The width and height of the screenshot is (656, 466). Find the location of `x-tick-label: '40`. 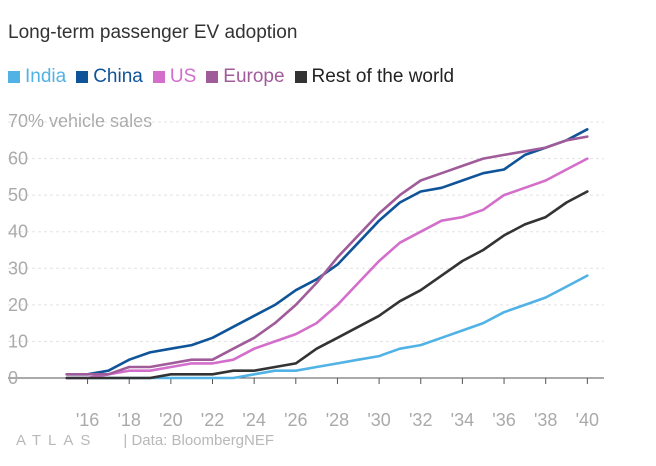

x-tick-label: '40 is located at coordinates (587, 420).